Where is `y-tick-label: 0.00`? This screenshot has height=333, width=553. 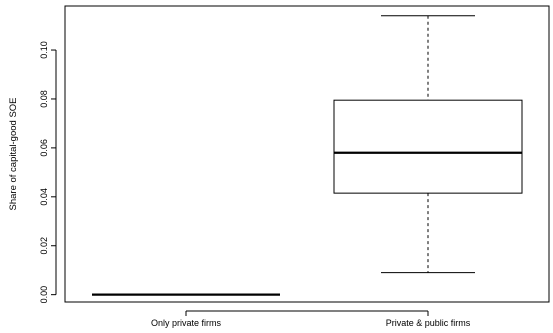
y-tick-label: 0.00 is located at coordinates (44, 295).